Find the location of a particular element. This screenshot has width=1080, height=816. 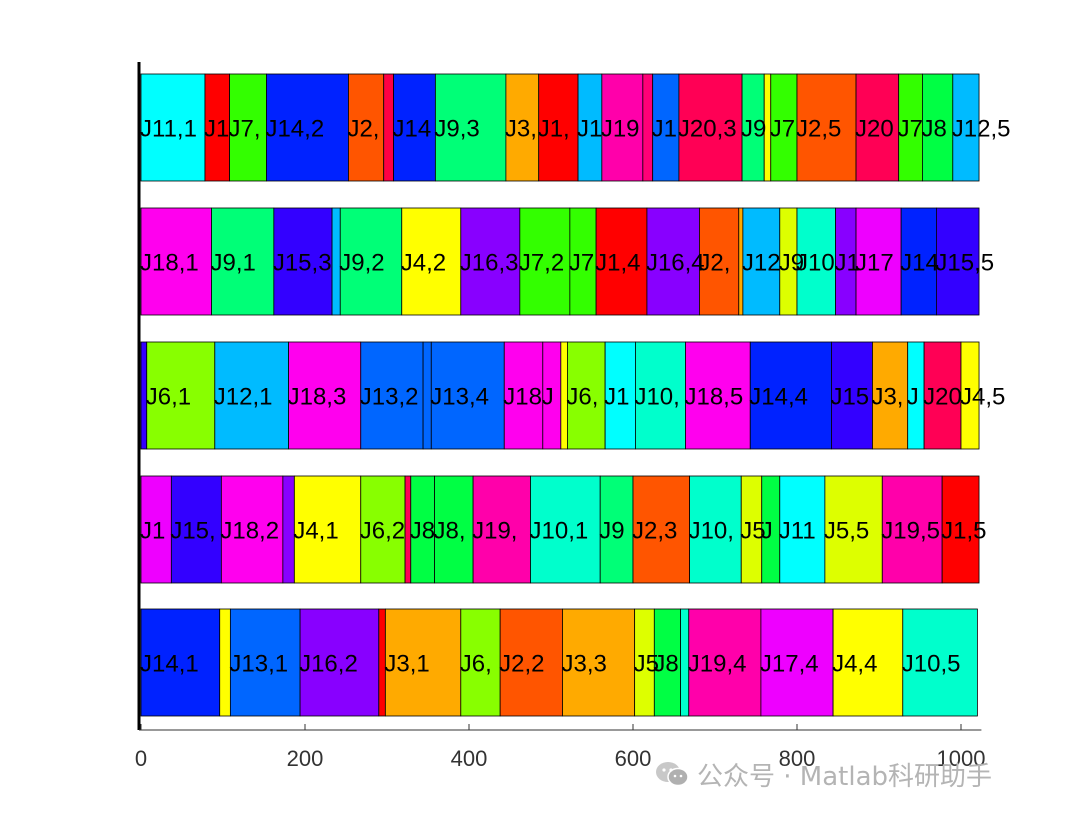

segment-label: J9,1 is located at coordinates (233, 263).